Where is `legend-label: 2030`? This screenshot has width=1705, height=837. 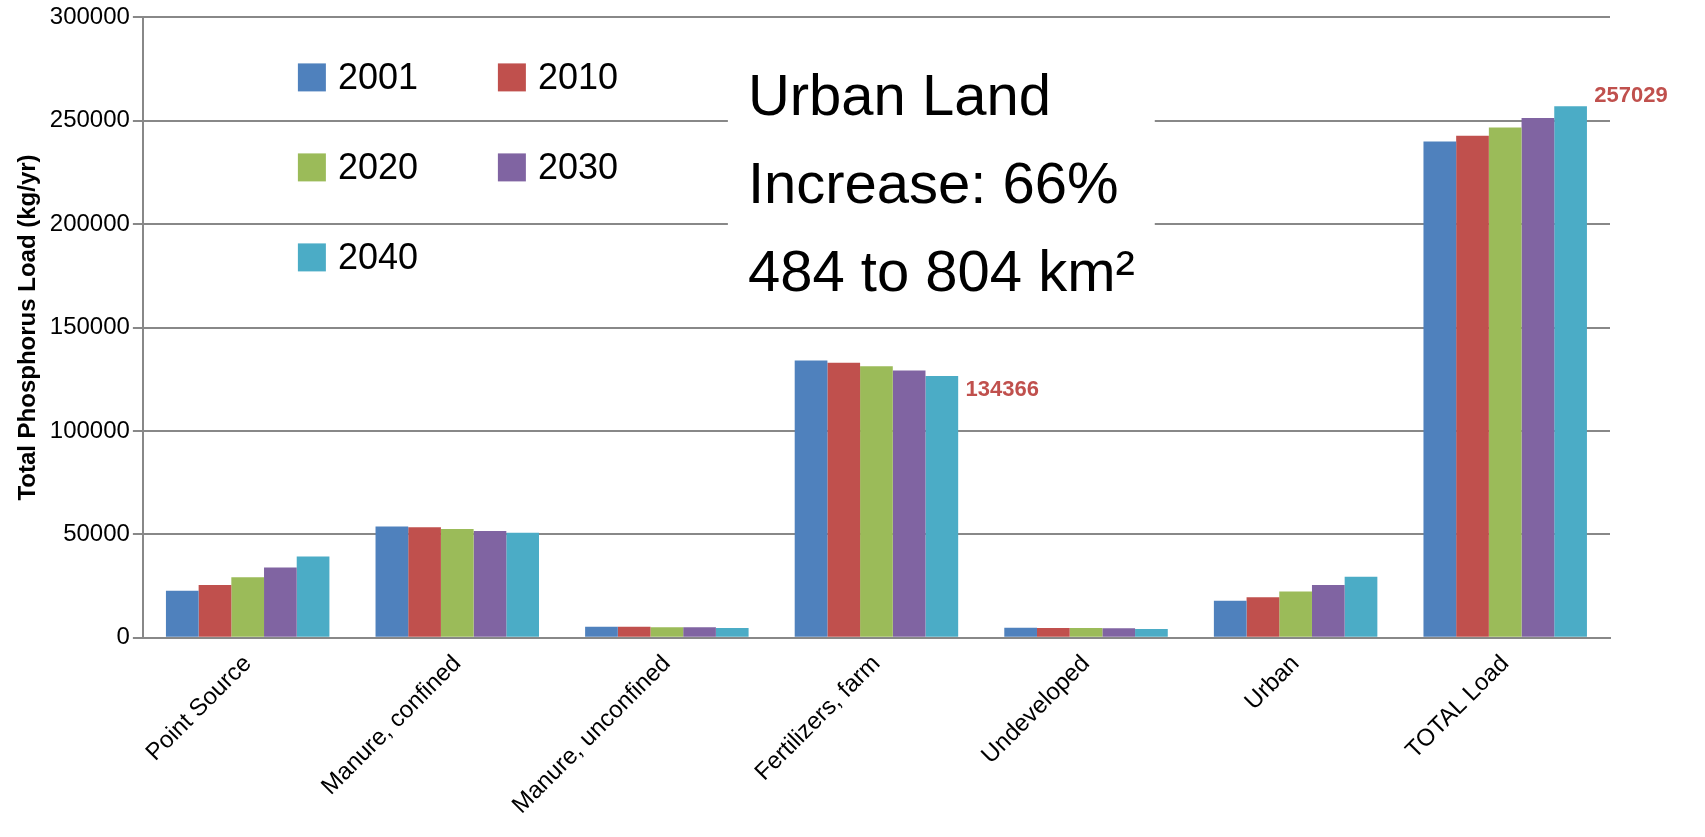
legend-label: 2030 is located at coordinates (577, 167).